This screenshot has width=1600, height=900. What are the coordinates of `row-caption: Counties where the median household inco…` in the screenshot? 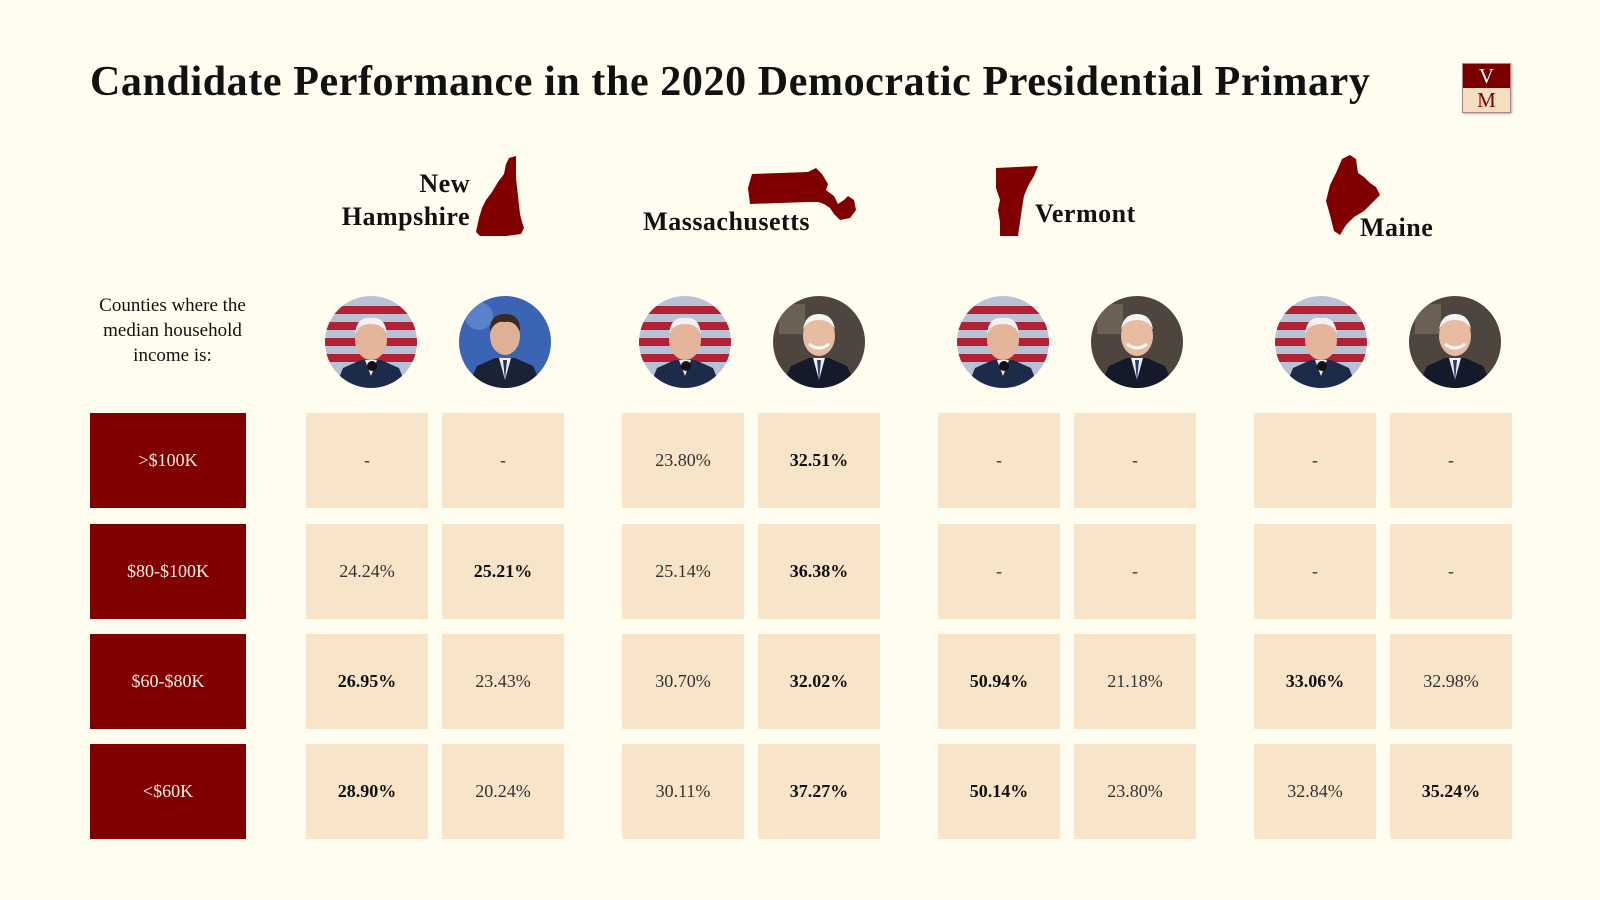 It's located at (172, 330).